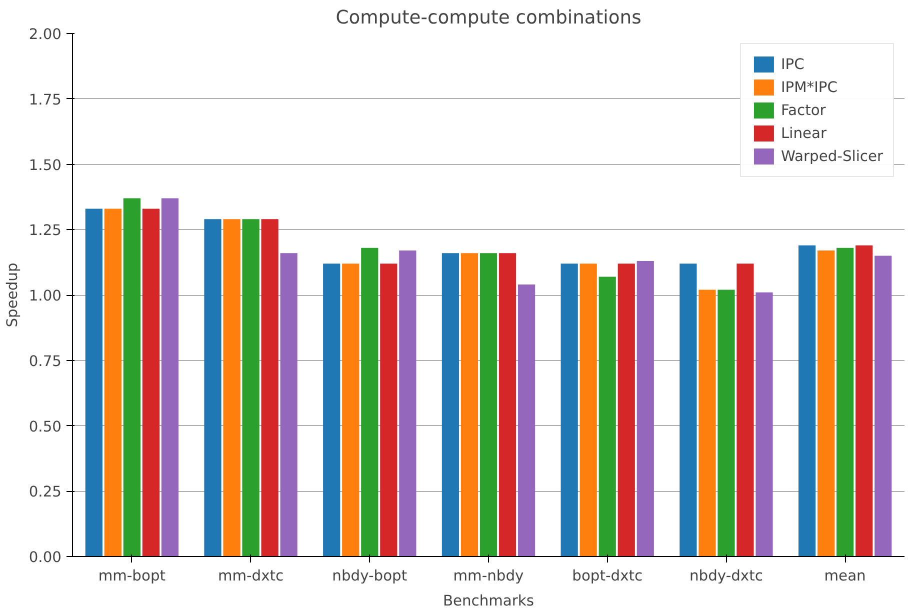 This screenshot has width=914, height=612. I want to click on legend-label: IPM*IPC, so click(809, 87).